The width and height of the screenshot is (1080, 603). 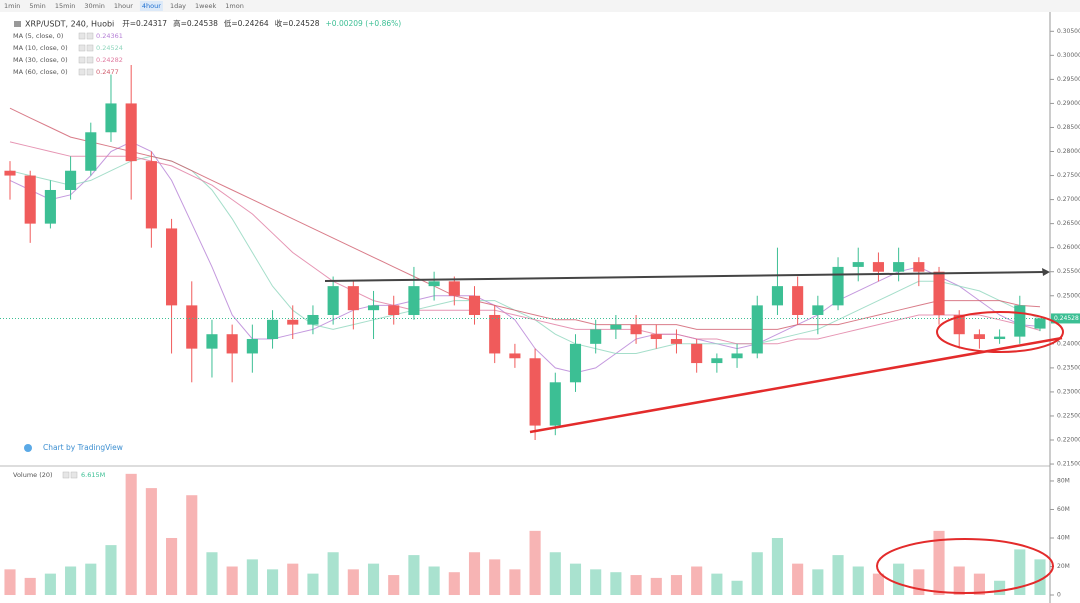 What do you see at coordinates (1068, 103) in the screenshot?
I see `y-tick-label: 0.29000` at bounding box center [1068, 103].